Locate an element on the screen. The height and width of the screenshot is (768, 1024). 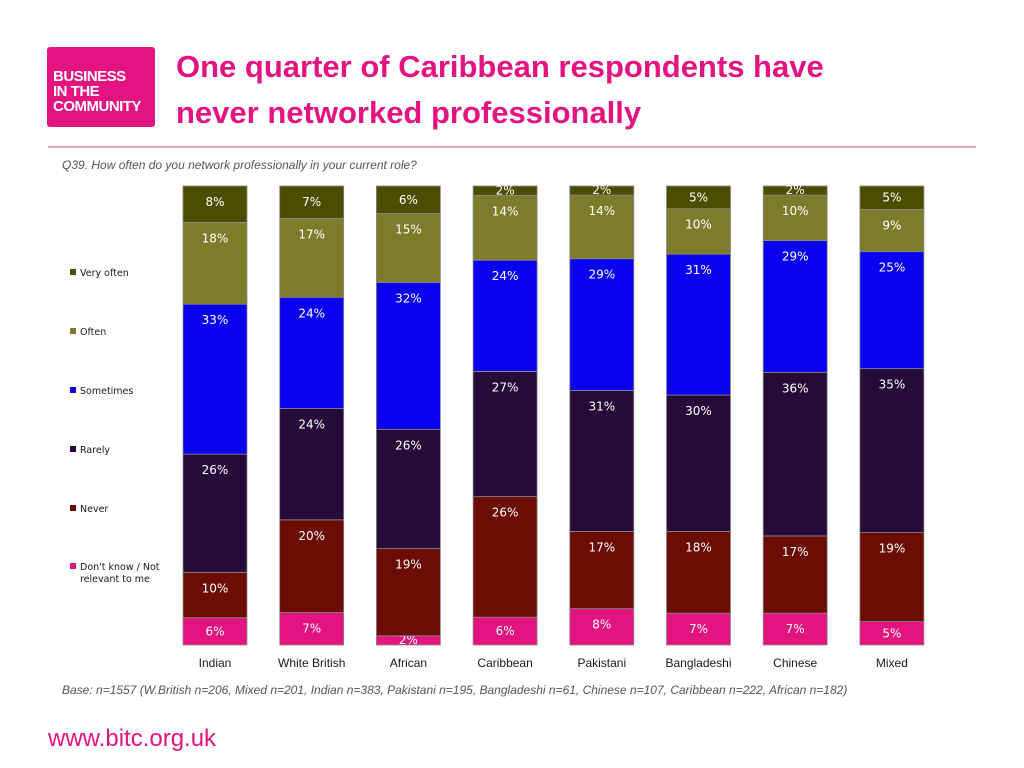
data-label: 26% is located at coordinates (408, 445).